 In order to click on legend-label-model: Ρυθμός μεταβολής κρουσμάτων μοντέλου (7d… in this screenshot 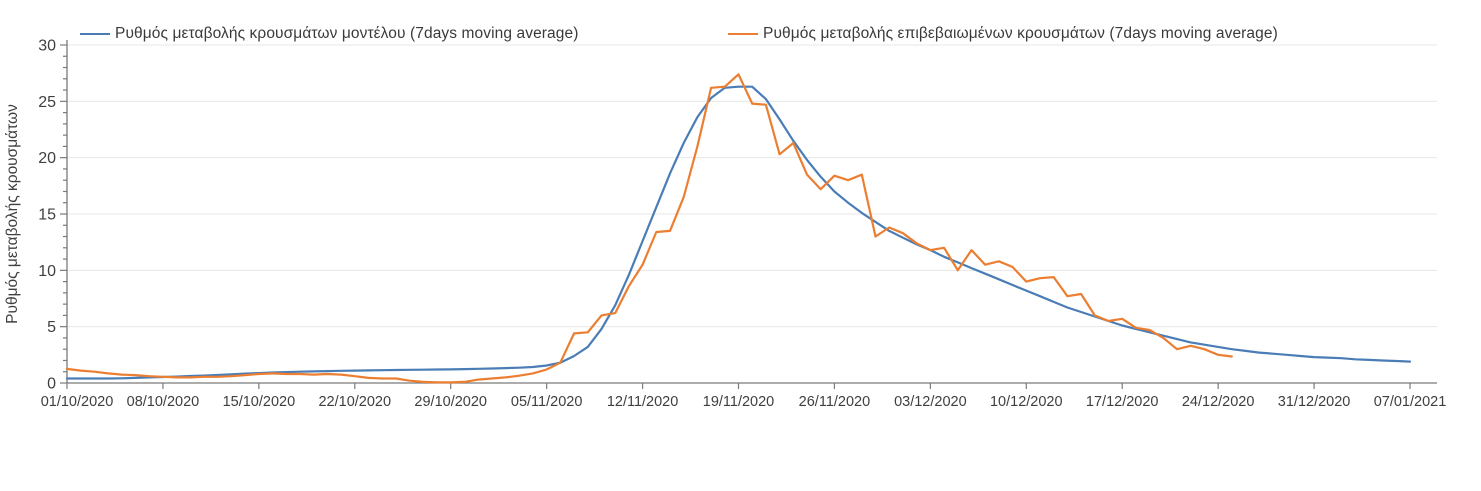, I will do `click(347, 33)`.